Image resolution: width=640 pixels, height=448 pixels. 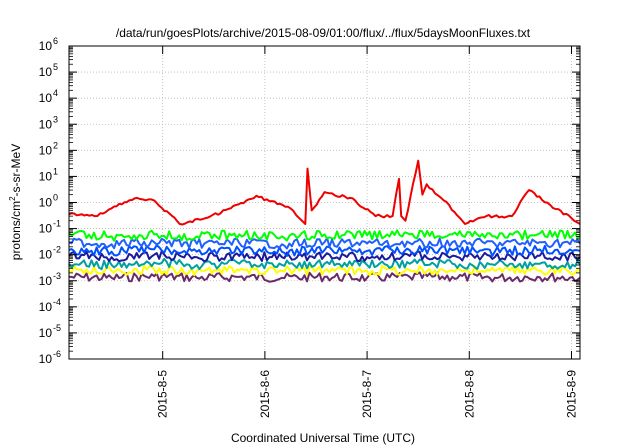 What do you see at coordinates (469, 394) in the screenshot?
I see `x-tick-label: 2015-8-8` at bounding box center [469, 394].